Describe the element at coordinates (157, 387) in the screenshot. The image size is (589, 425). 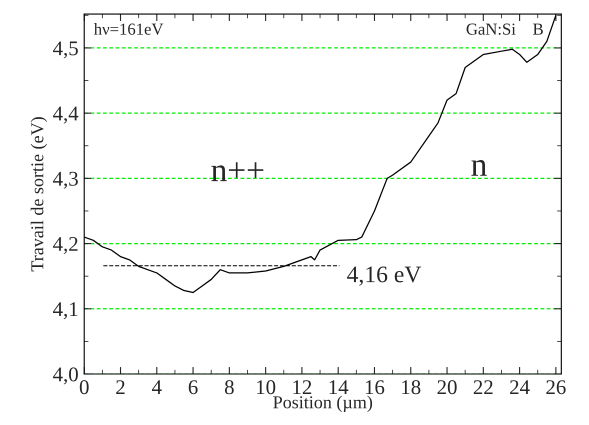
I see `x-tick-label: 4` at that location.